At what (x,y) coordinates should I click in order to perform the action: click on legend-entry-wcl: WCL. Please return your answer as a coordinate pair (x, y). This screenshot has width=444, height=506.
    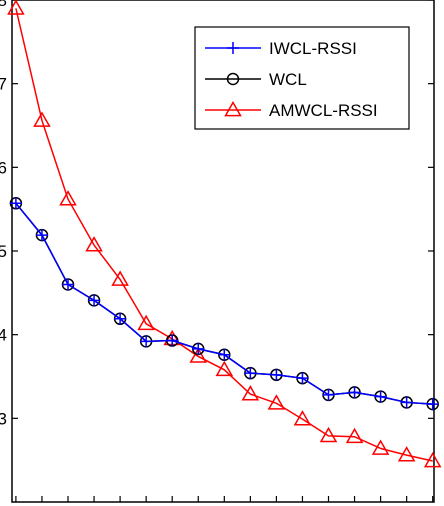
    Looking at the image, I should click on (256, 79).